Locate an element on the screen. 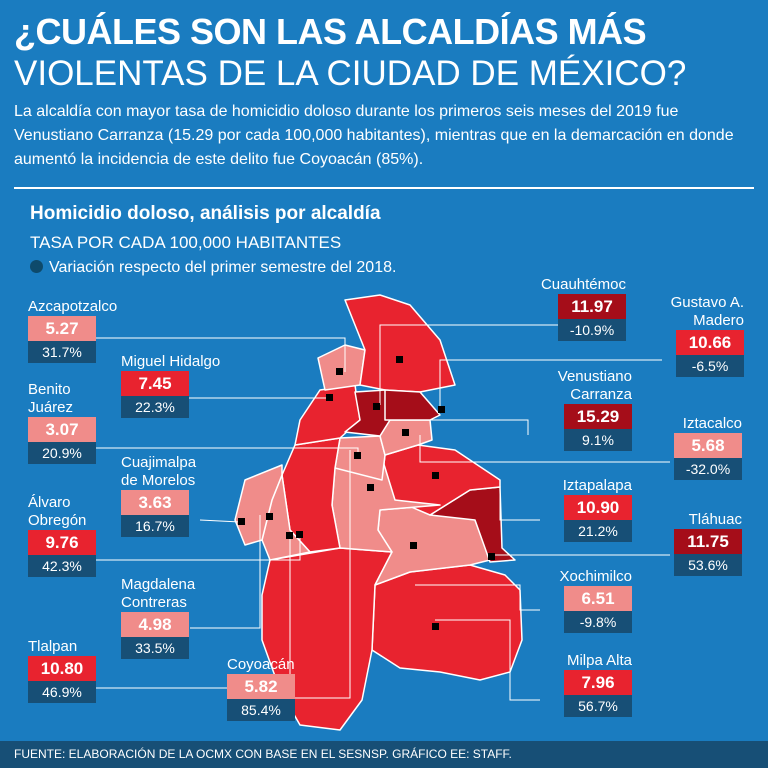 The width and height of the screenshot is (768, 768). rate-benito-juarez: 3.07 is located at coordinates (62, 429).